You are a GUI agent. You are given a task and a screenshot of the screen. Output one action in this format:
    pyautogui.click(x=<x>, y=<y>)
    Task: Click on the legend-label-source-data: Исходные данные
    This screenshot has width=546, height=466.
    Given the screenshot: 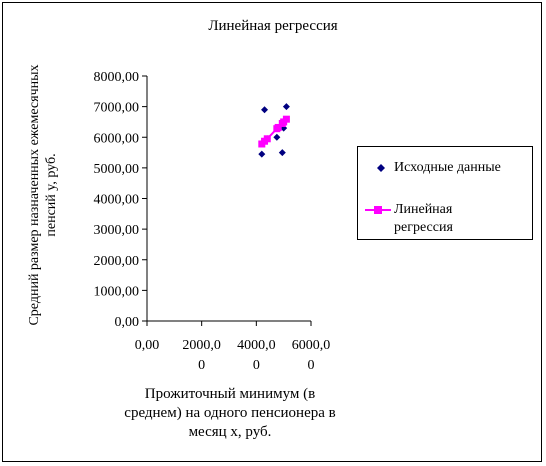 What is the action you would take?
    pyautogui.click(x=447, y=167)
    